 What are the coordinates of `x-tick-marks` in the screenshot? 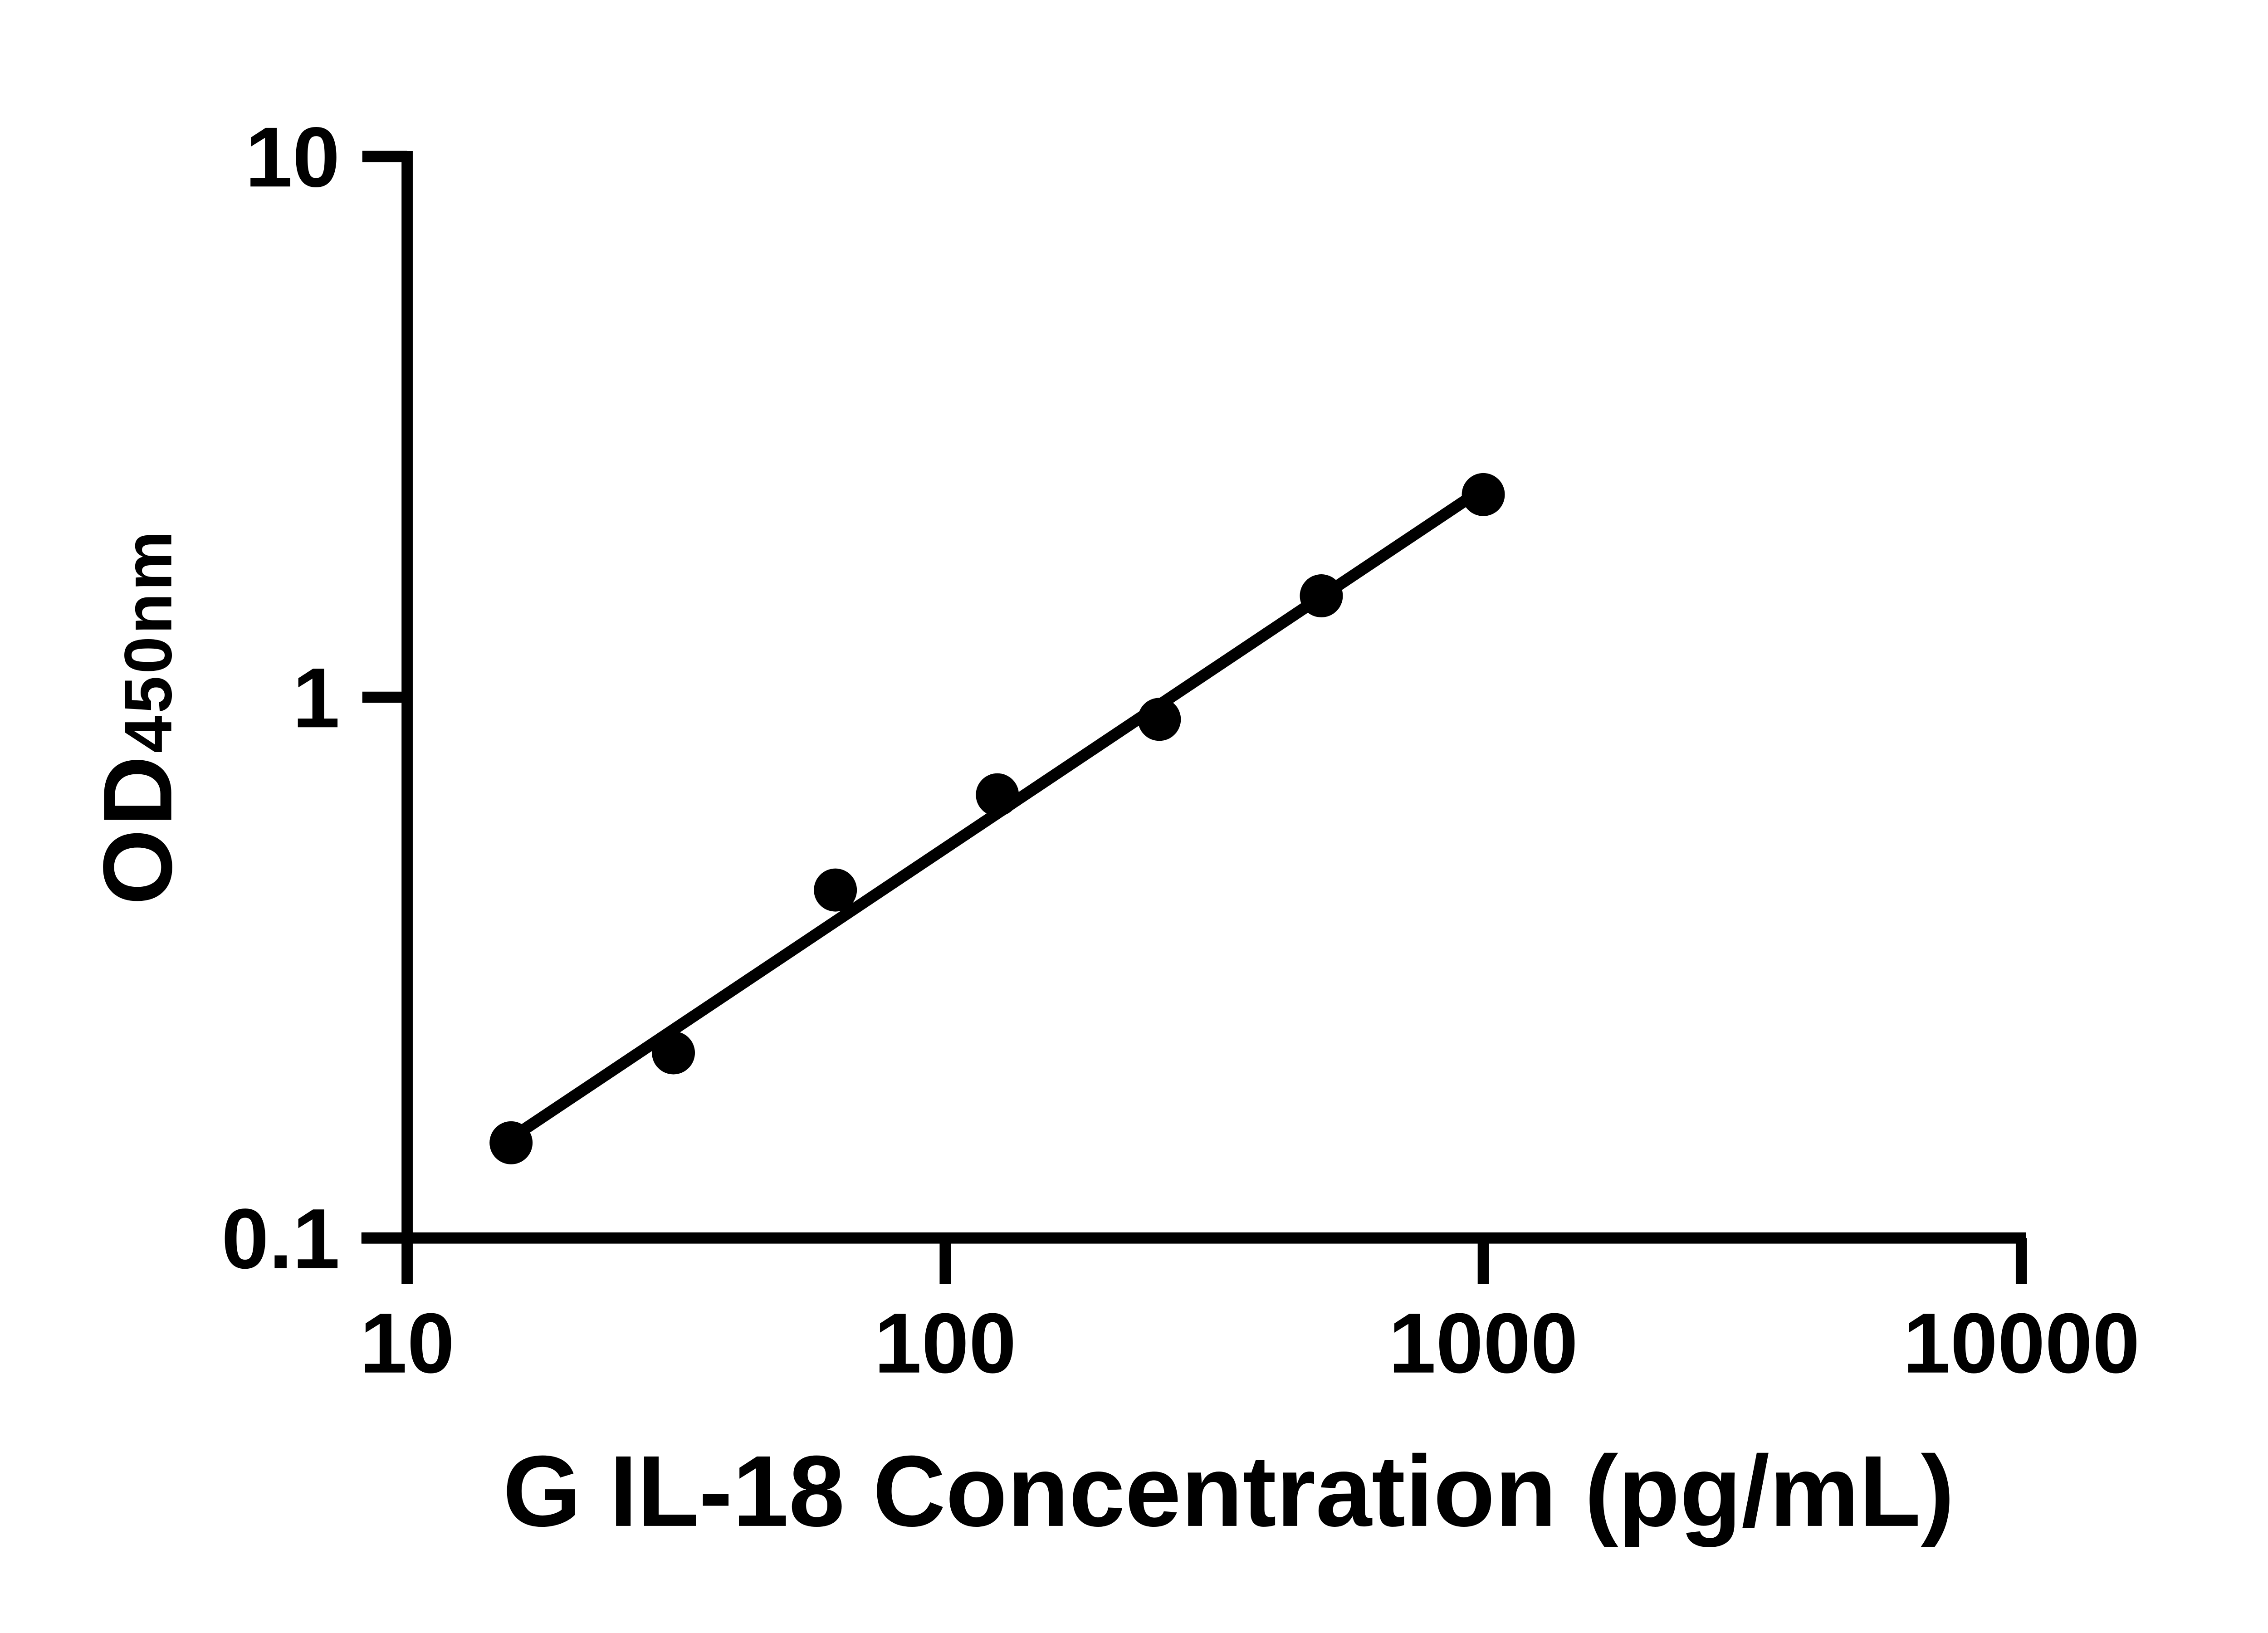 It's located at (1214, 1261).